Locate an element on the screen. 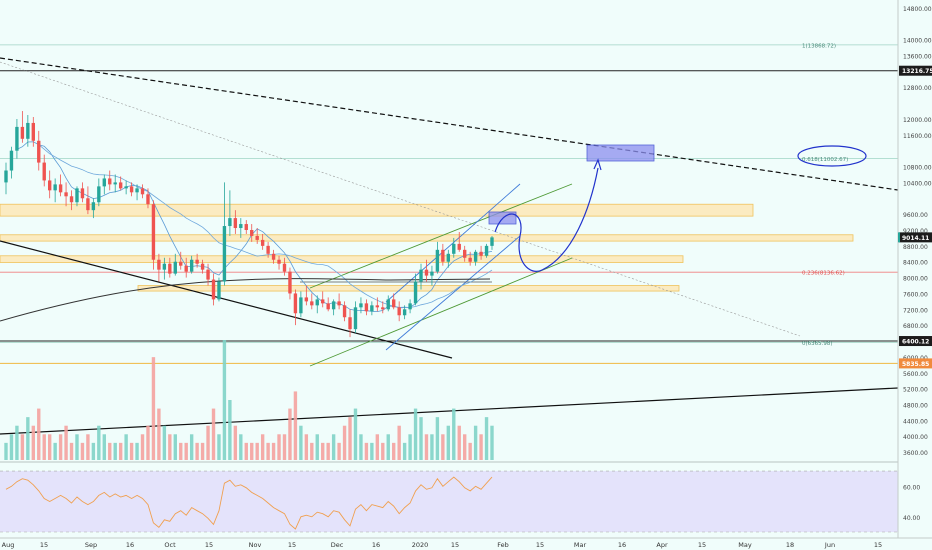 This screenshot has width=932, height=550. target-ellipse is located at coordinates (832, 156).